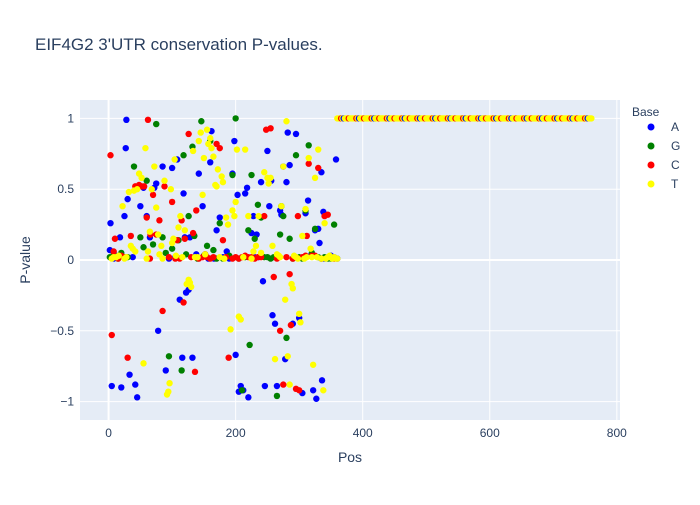  Describe the element at coordinates (350, 457) in the screenshot. I see `x-axis-label: Pos` at that location.